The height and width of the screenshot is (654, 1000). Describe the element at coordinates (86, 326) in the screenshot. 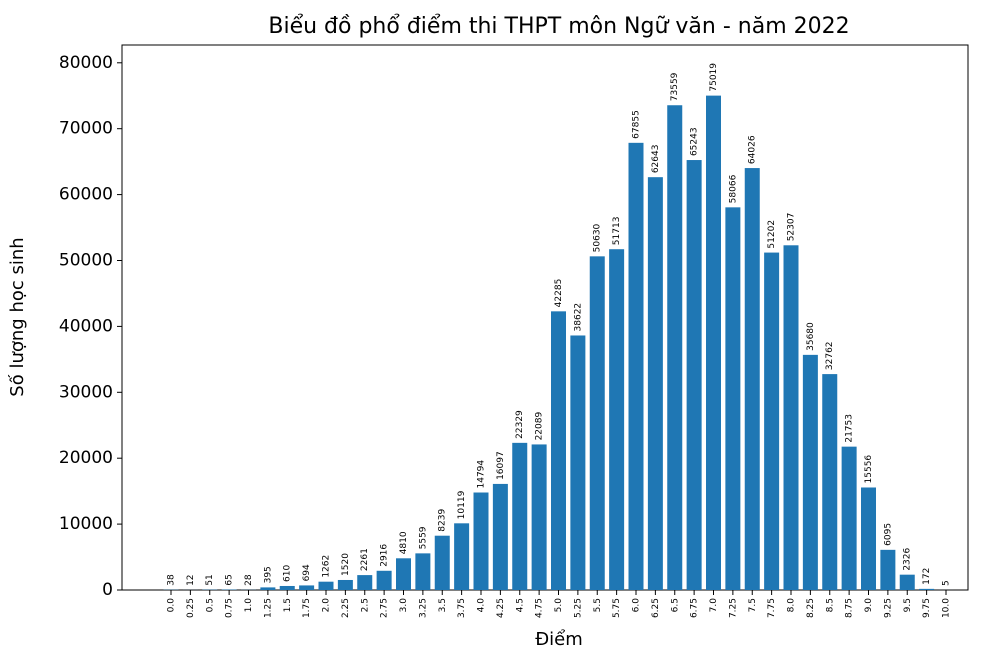

I see `y-tick-label: 40000` at that location.